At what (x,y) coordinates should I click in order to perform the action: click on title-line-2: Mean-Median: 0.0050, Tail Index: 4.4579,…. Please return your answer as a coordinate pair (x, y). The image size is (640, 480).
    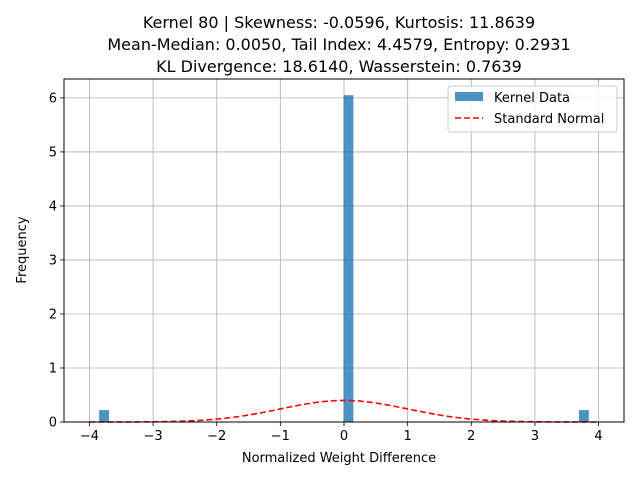
    Looking at the image, I should click on (338, 44).